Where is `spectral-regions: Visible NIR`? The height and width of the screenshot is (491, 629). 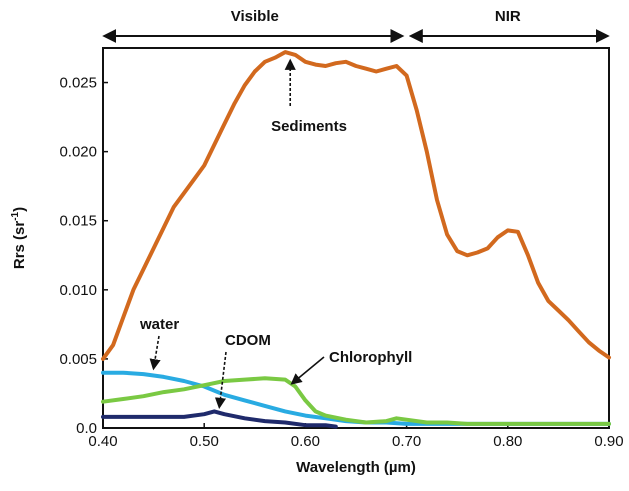
spectral-regions: Visible NIR is located at coordinates (356, 25).